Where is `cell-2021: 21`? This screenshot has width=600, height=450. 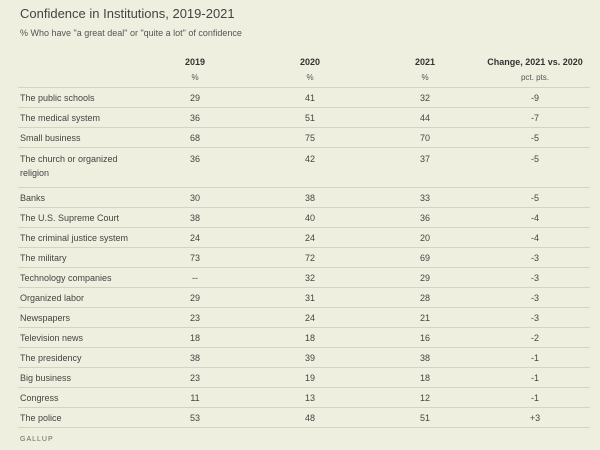
cell-2021: 21 is located at coordinates (425, 317).